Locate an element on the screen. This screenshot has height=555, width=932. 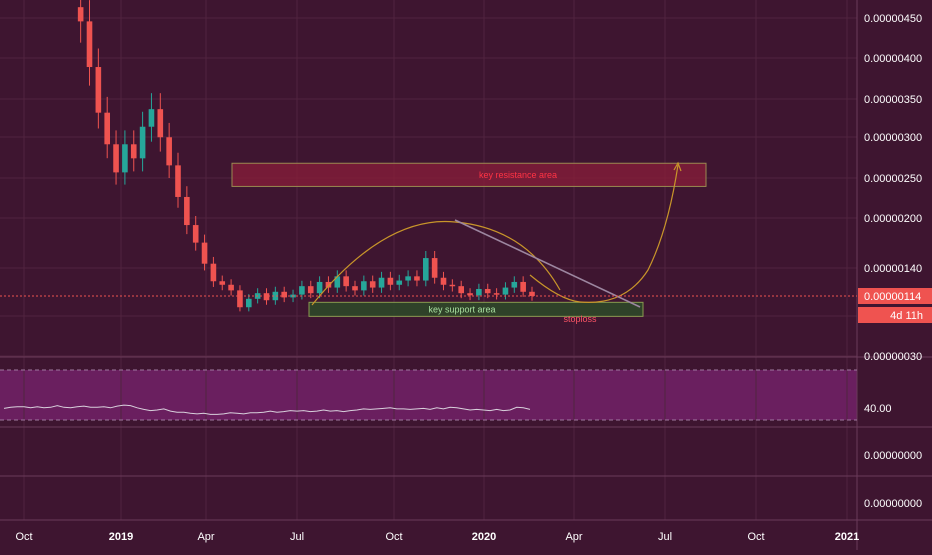
cup-arc is located at coordinates (436, 263).